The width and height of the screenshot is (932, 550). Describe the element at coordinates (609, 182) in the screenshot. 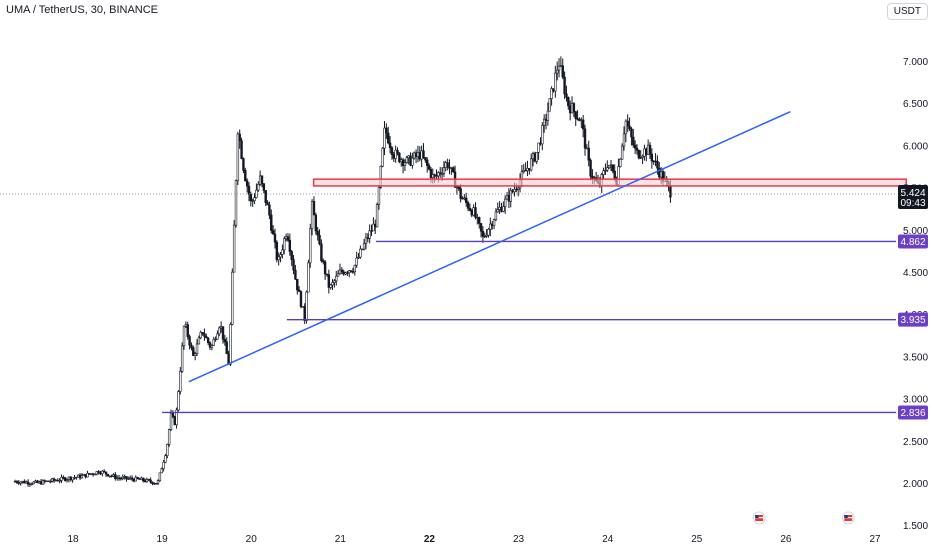

I see `resistance-zone` at that location.